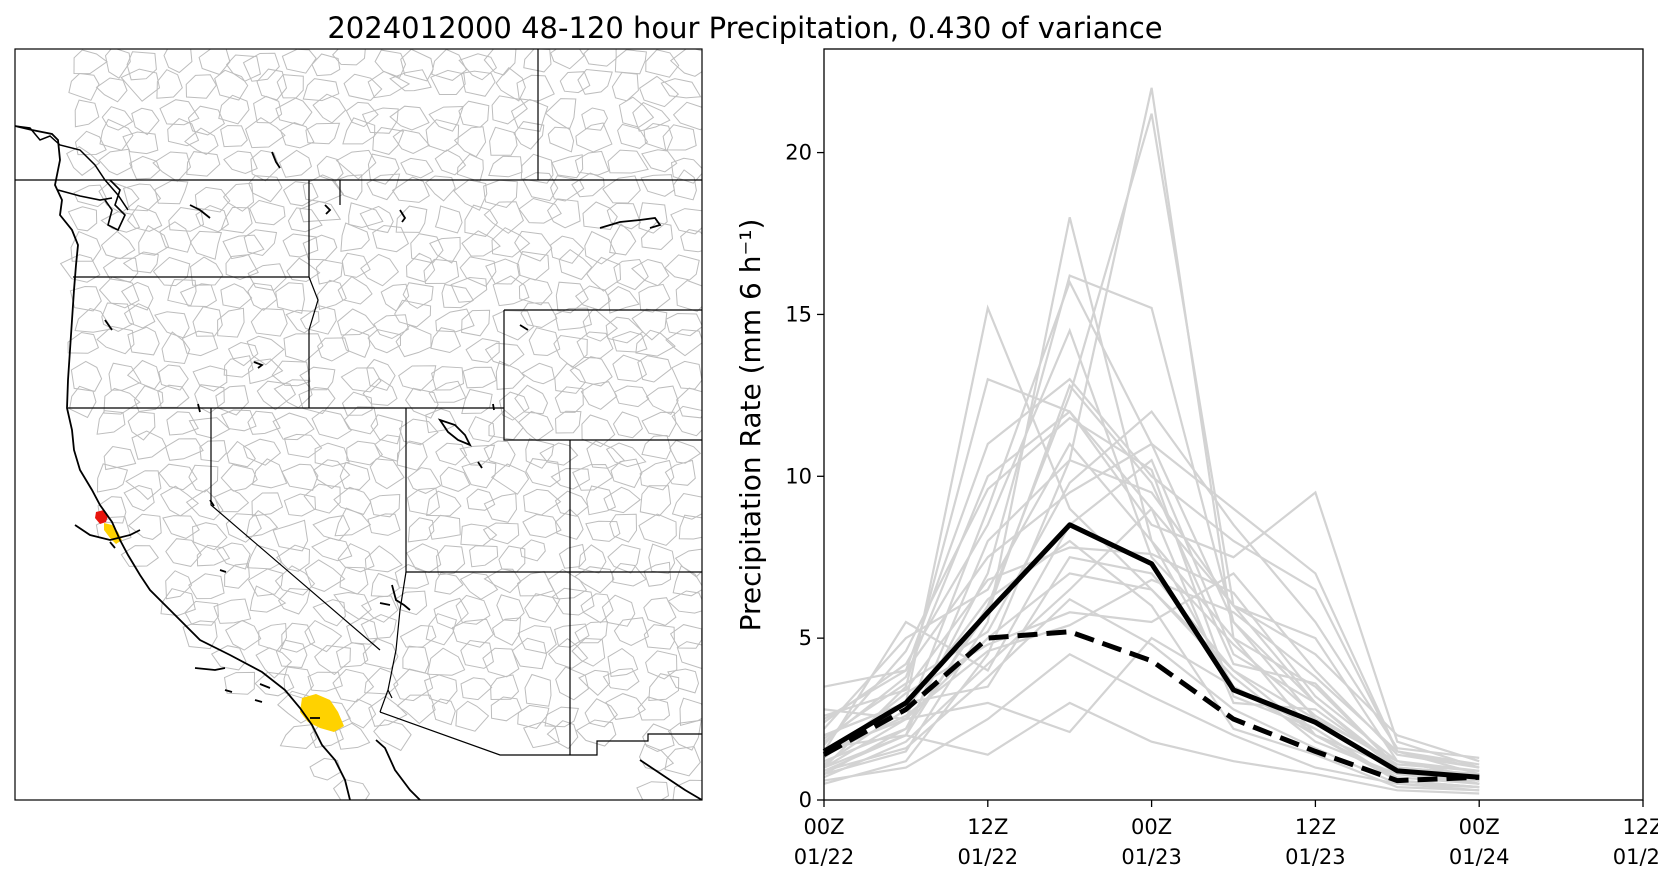  What do you see at coordinates (1151, 706) in the screenshot?
I see `mean-line-dashed` at bounding box center [1151, 706].